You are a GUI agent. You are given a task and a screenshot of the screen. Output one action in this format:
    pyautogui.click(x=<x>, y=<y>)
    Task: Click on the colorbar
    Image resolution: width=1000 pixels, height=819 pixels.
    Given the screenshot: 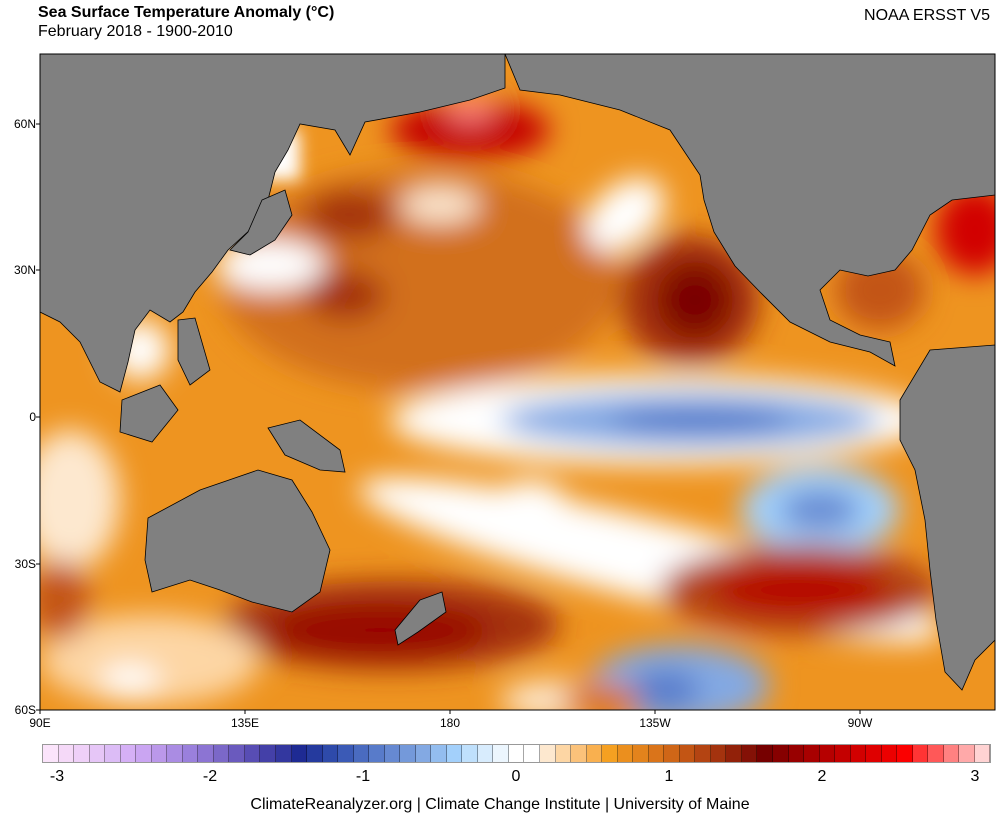 What is the action you would take?
    pyautogui.click(x=516, y=753)
    